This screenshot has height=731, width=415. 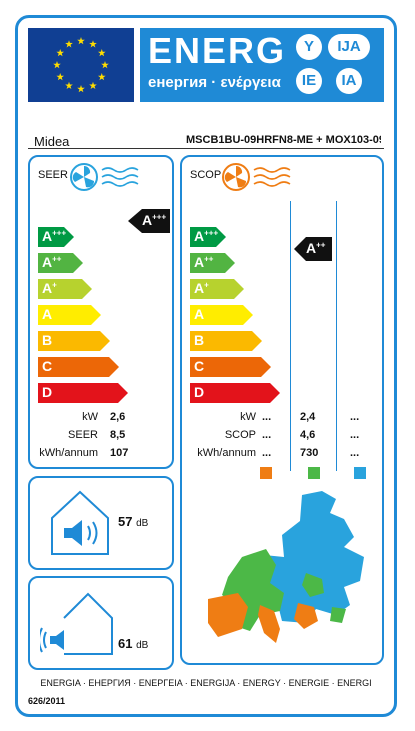 I want to click on energy-title: ENERG, so click(x=217, y=50).